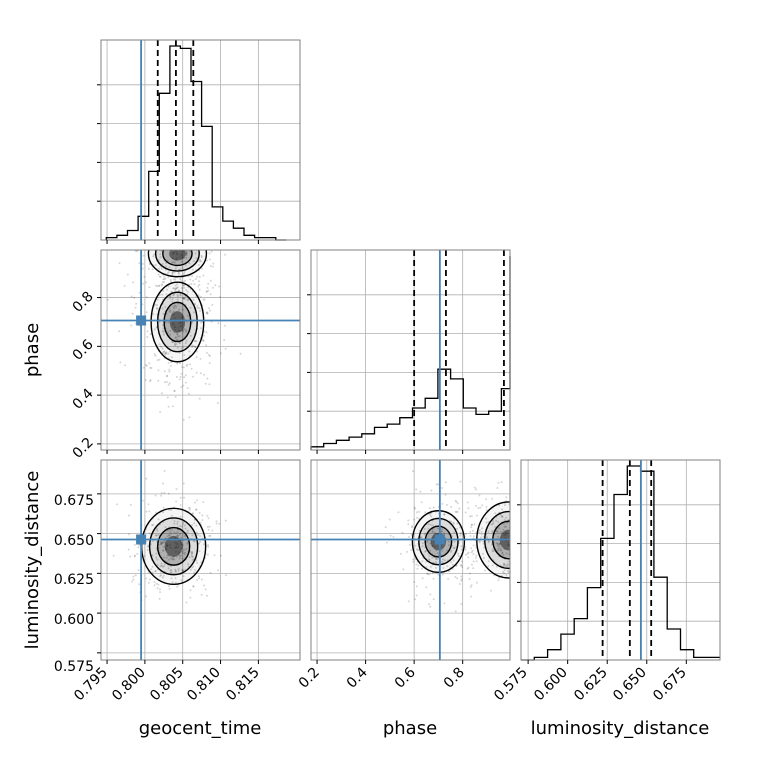 The height and width of the screenshot is (764, 760). Describe the element at coordinates (200, 140) in the screenshot. I see `panel-frame` at that location.